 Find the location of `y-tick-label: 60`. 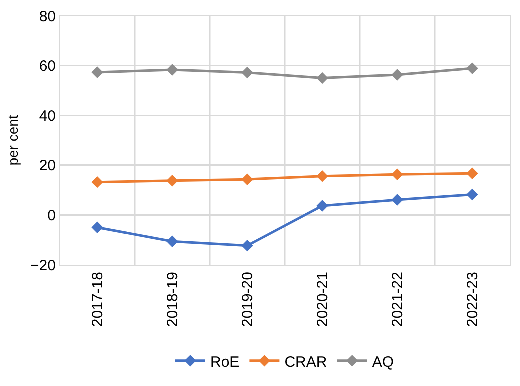

y-tick-label: 60 is located at coordinates (47, 67).